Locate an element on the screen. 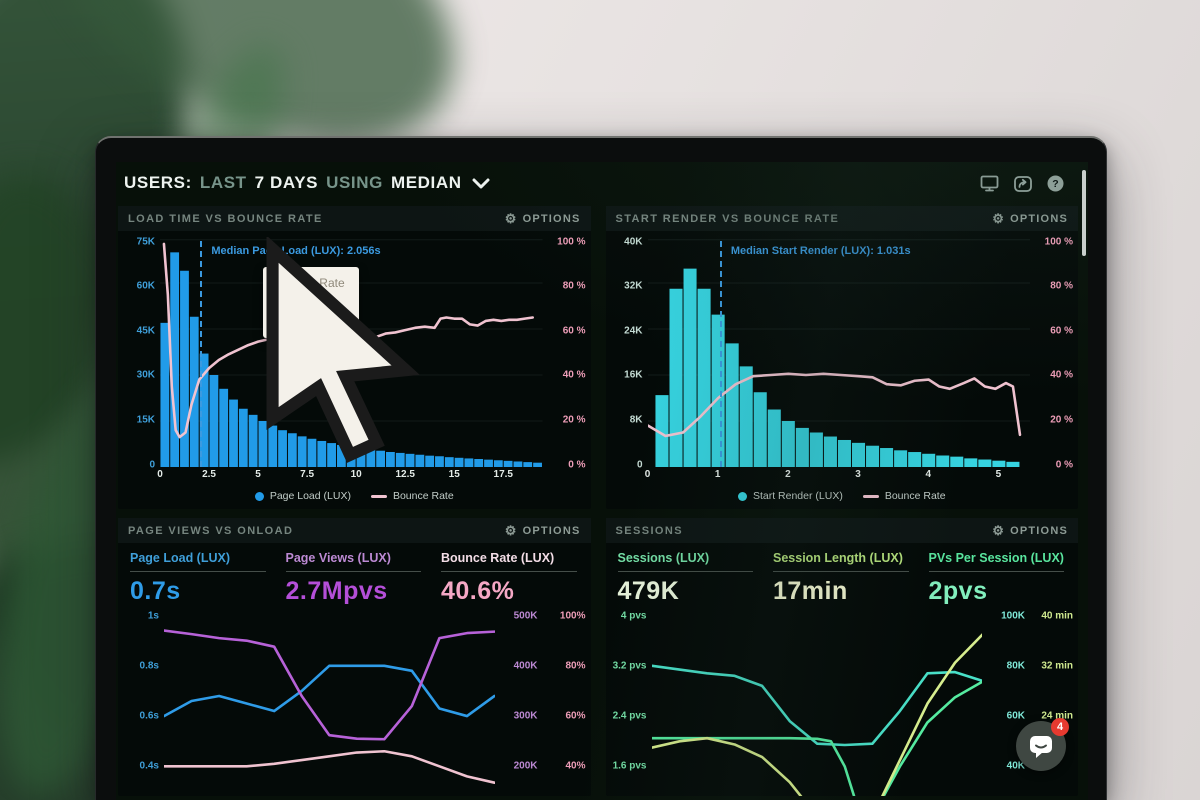 The image size is (1200, 800). sessions-line-chart is located at coordinates (817, 703).